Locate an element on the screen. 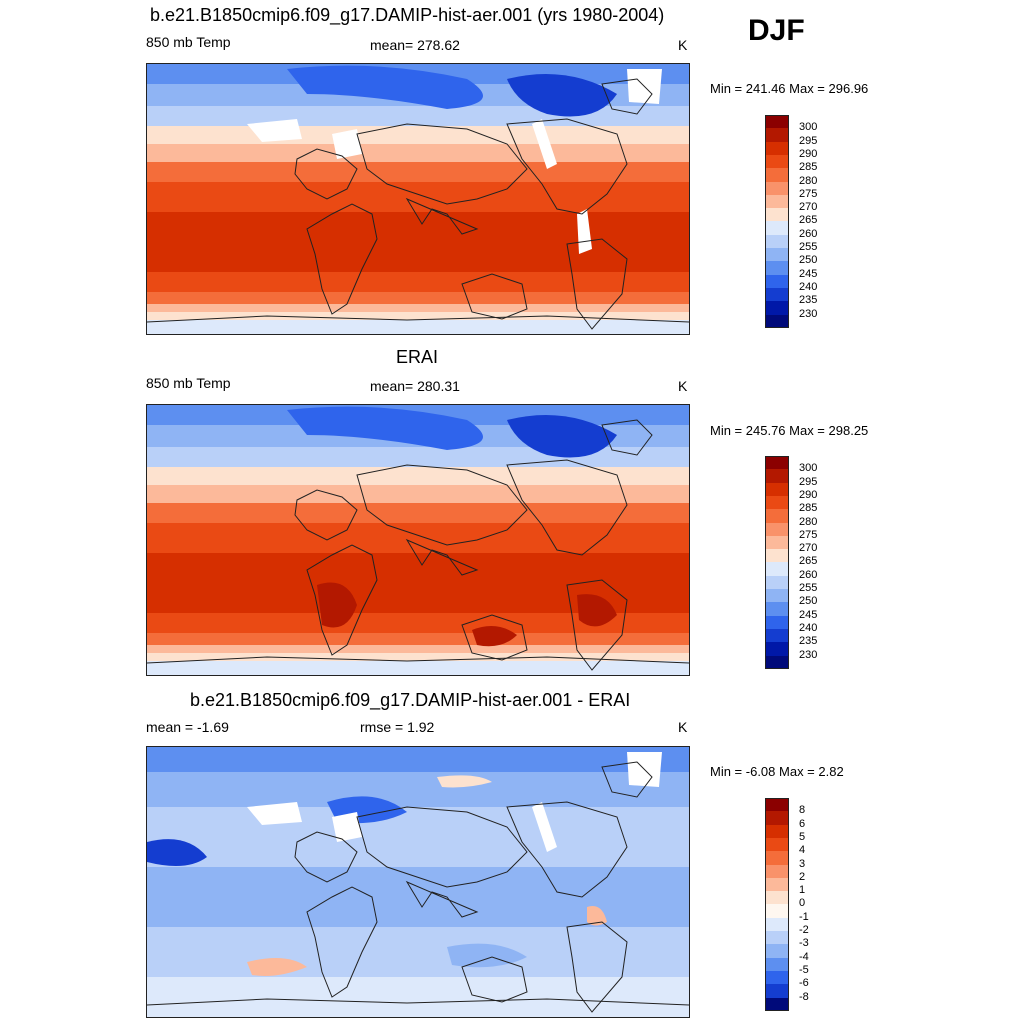 The height and width of the screenshot is (1024, 1024). map-canvas is located at coordinates (418, 199).